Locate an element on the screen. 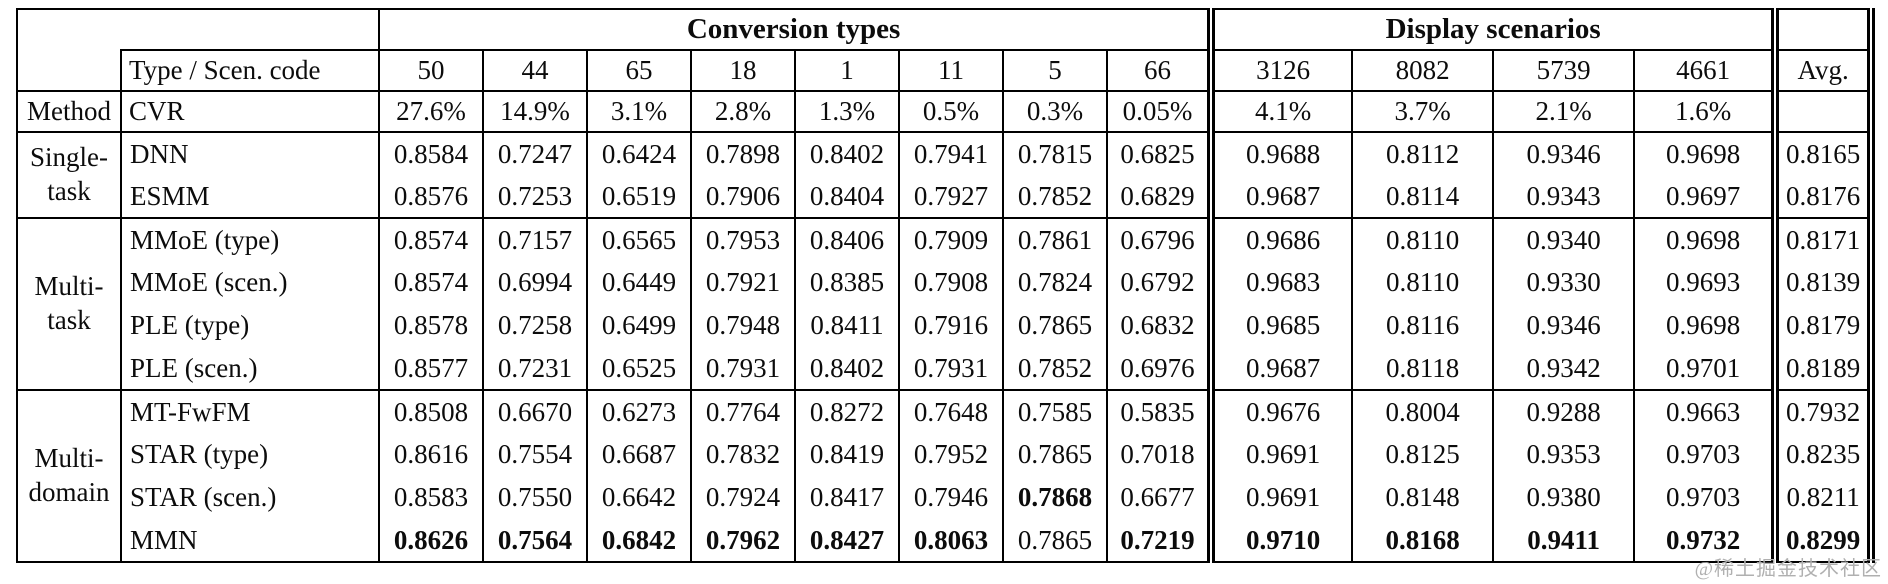 Image resolution: width=1888 pixels, height=584 pixels. auc-cell: 0.8385 is located at coordinates (846, 282).